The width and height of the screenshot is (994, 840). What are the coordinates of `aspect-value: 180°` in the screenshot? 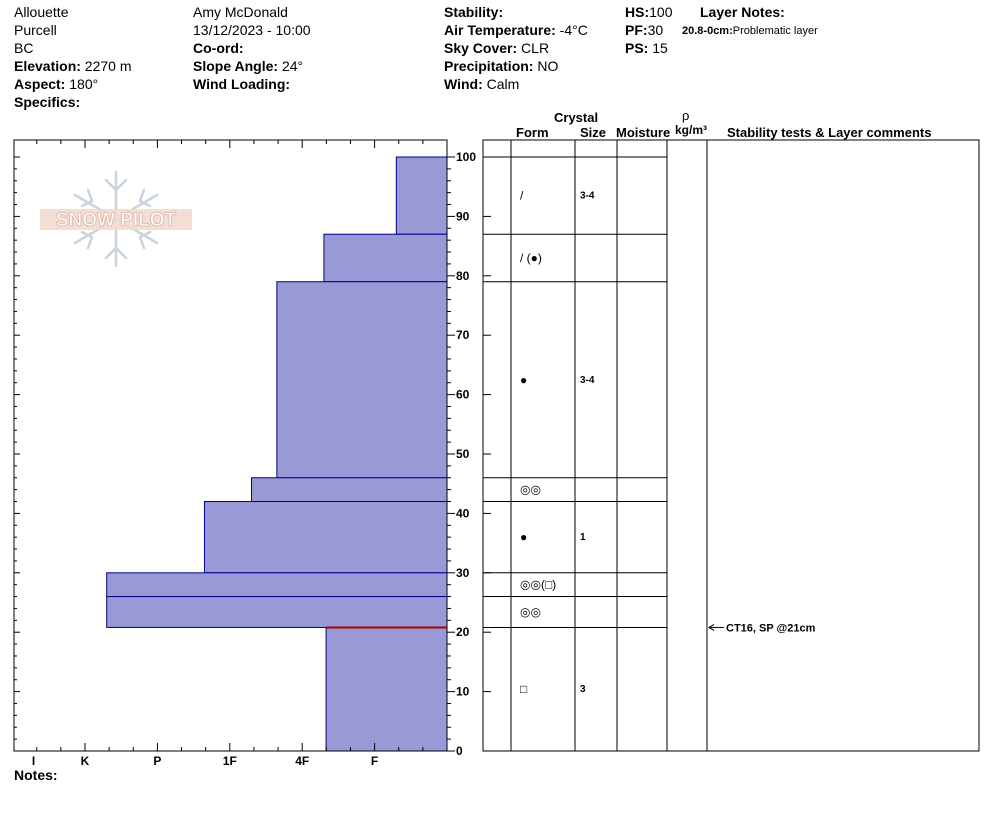 It's located at (84, 84).